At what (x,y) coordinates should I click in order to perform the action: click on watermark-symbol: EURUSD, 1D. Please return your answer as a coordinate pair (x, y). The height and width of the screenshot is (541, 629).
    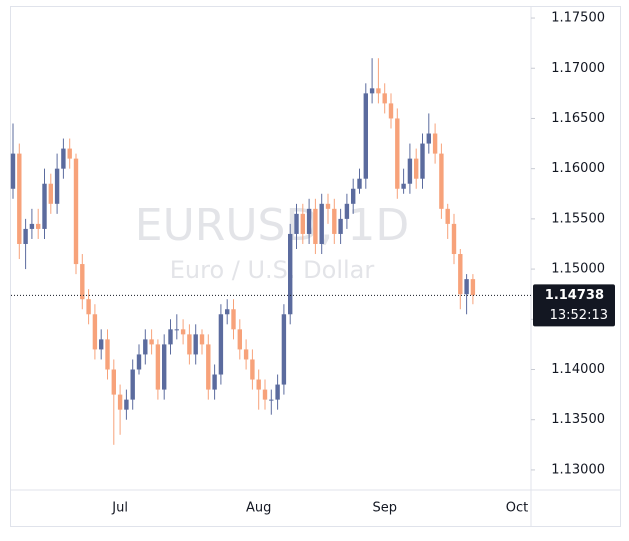
    Looking at the image, I should click on (272, 225).